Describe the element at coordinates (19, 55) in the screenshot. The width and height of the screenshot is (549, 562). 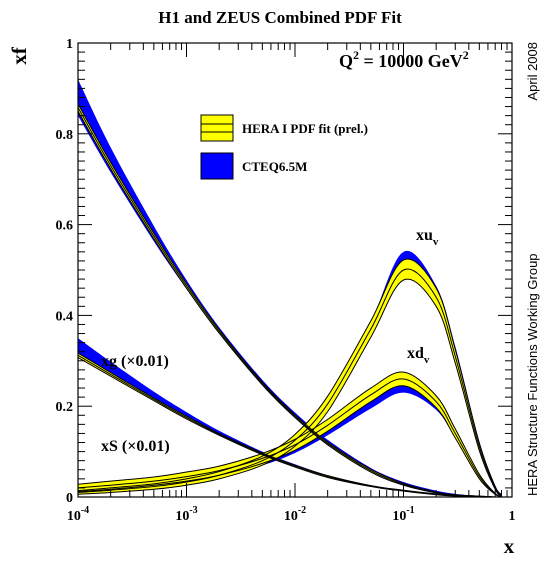
I see `y-axis-title: xf` at that location.